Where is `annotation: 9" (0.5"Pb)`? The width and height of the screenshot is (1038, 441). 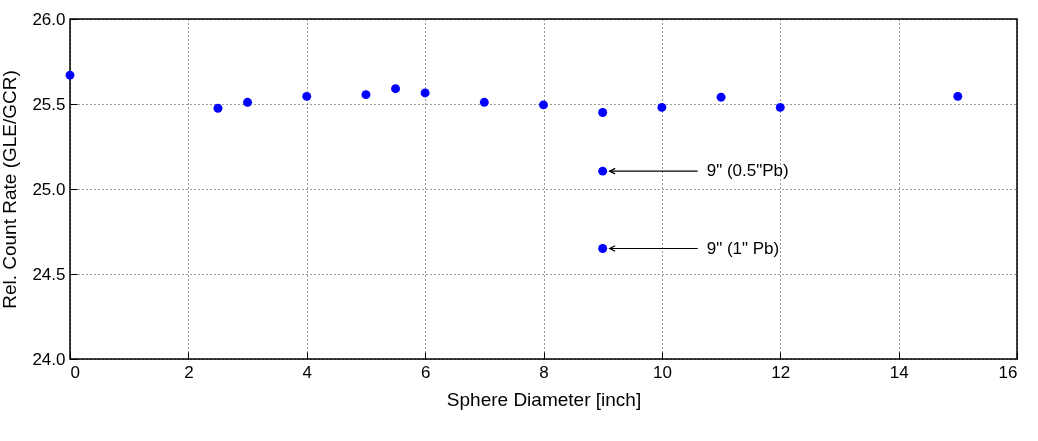 annotation: 9" (0.5"Pb) is located at coordinates (747, 171).